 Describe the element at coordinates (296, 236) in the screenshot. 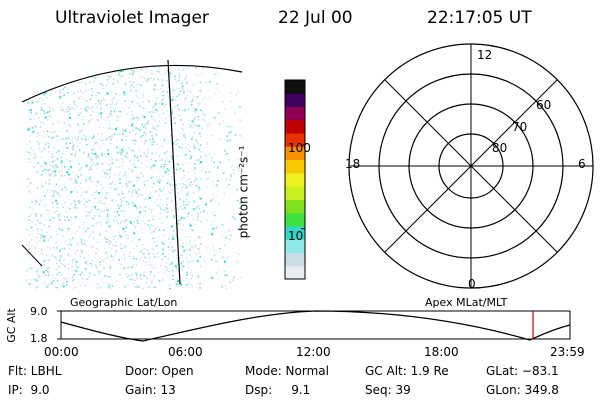

I see `colorbar-tick-10: 10` at that location.